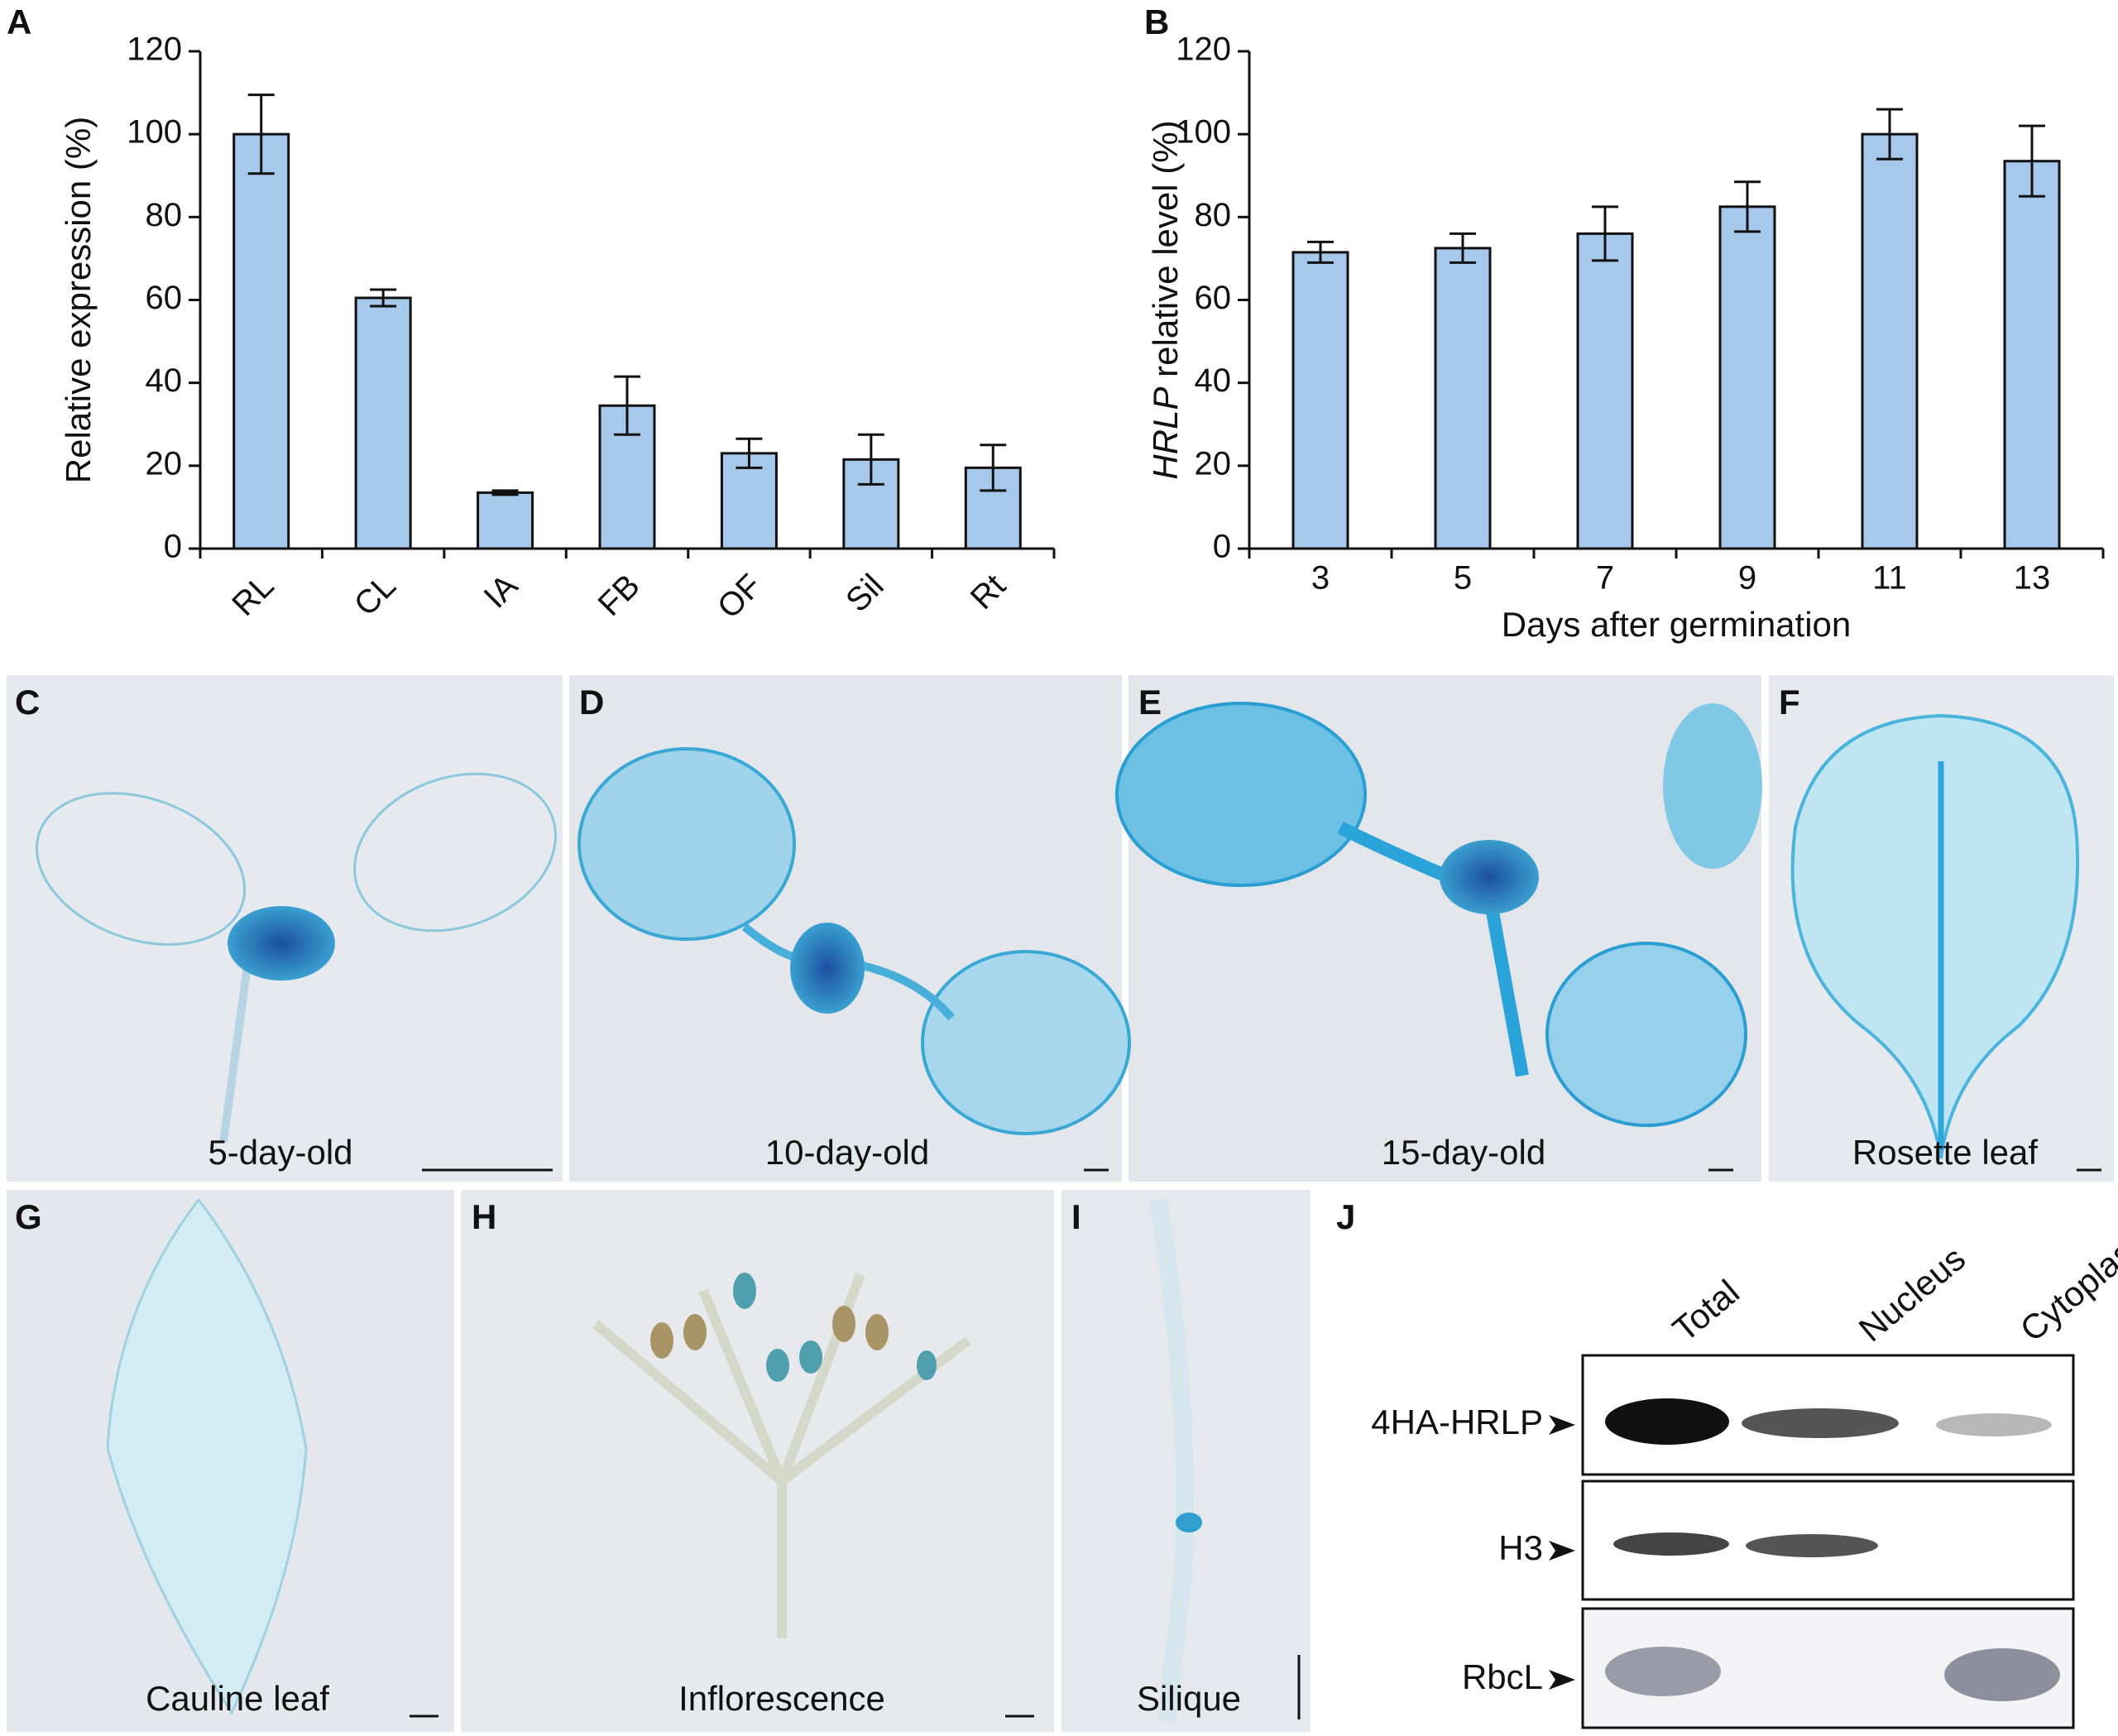  What do you see at coordinates (375, 595) in the screenshot?
I see `x-tick-label: CL` at bounding box center [375, 595].